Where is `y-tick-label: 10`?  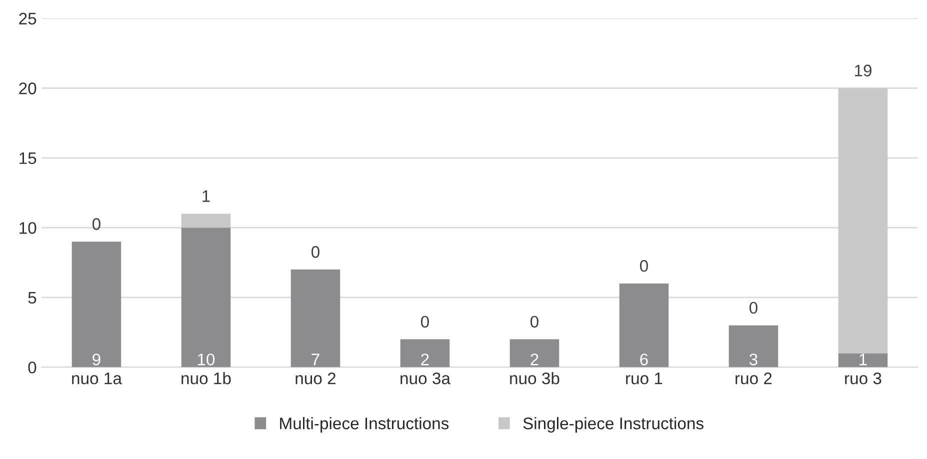 y-tick-label: 10 is located at coordinates (28, 228).